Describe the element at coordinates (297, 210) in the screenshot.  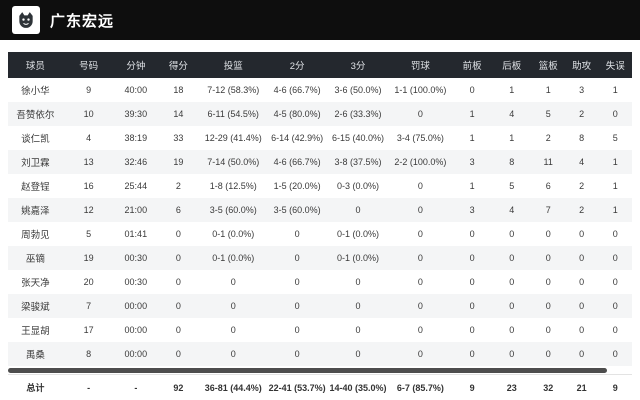
I see `stat-cell: 3-5 (60.0%)` at that location.